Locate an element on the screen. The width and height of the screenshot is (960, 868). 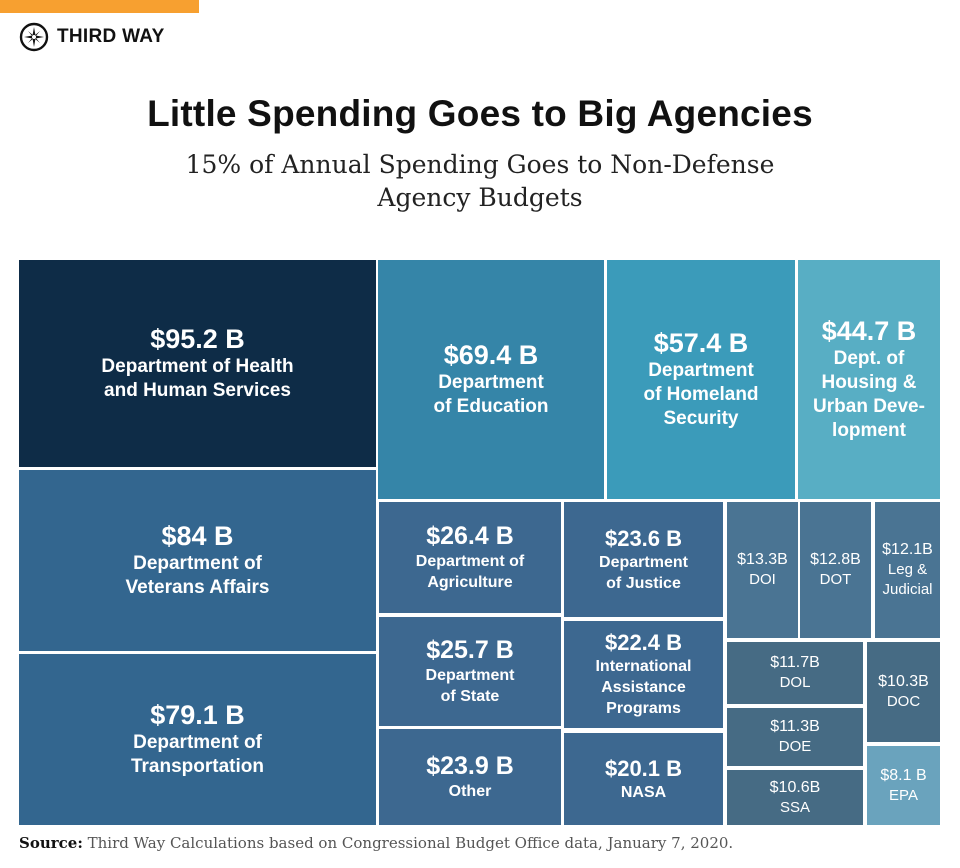
source-label: Source: is located at coordinates (51, 843).